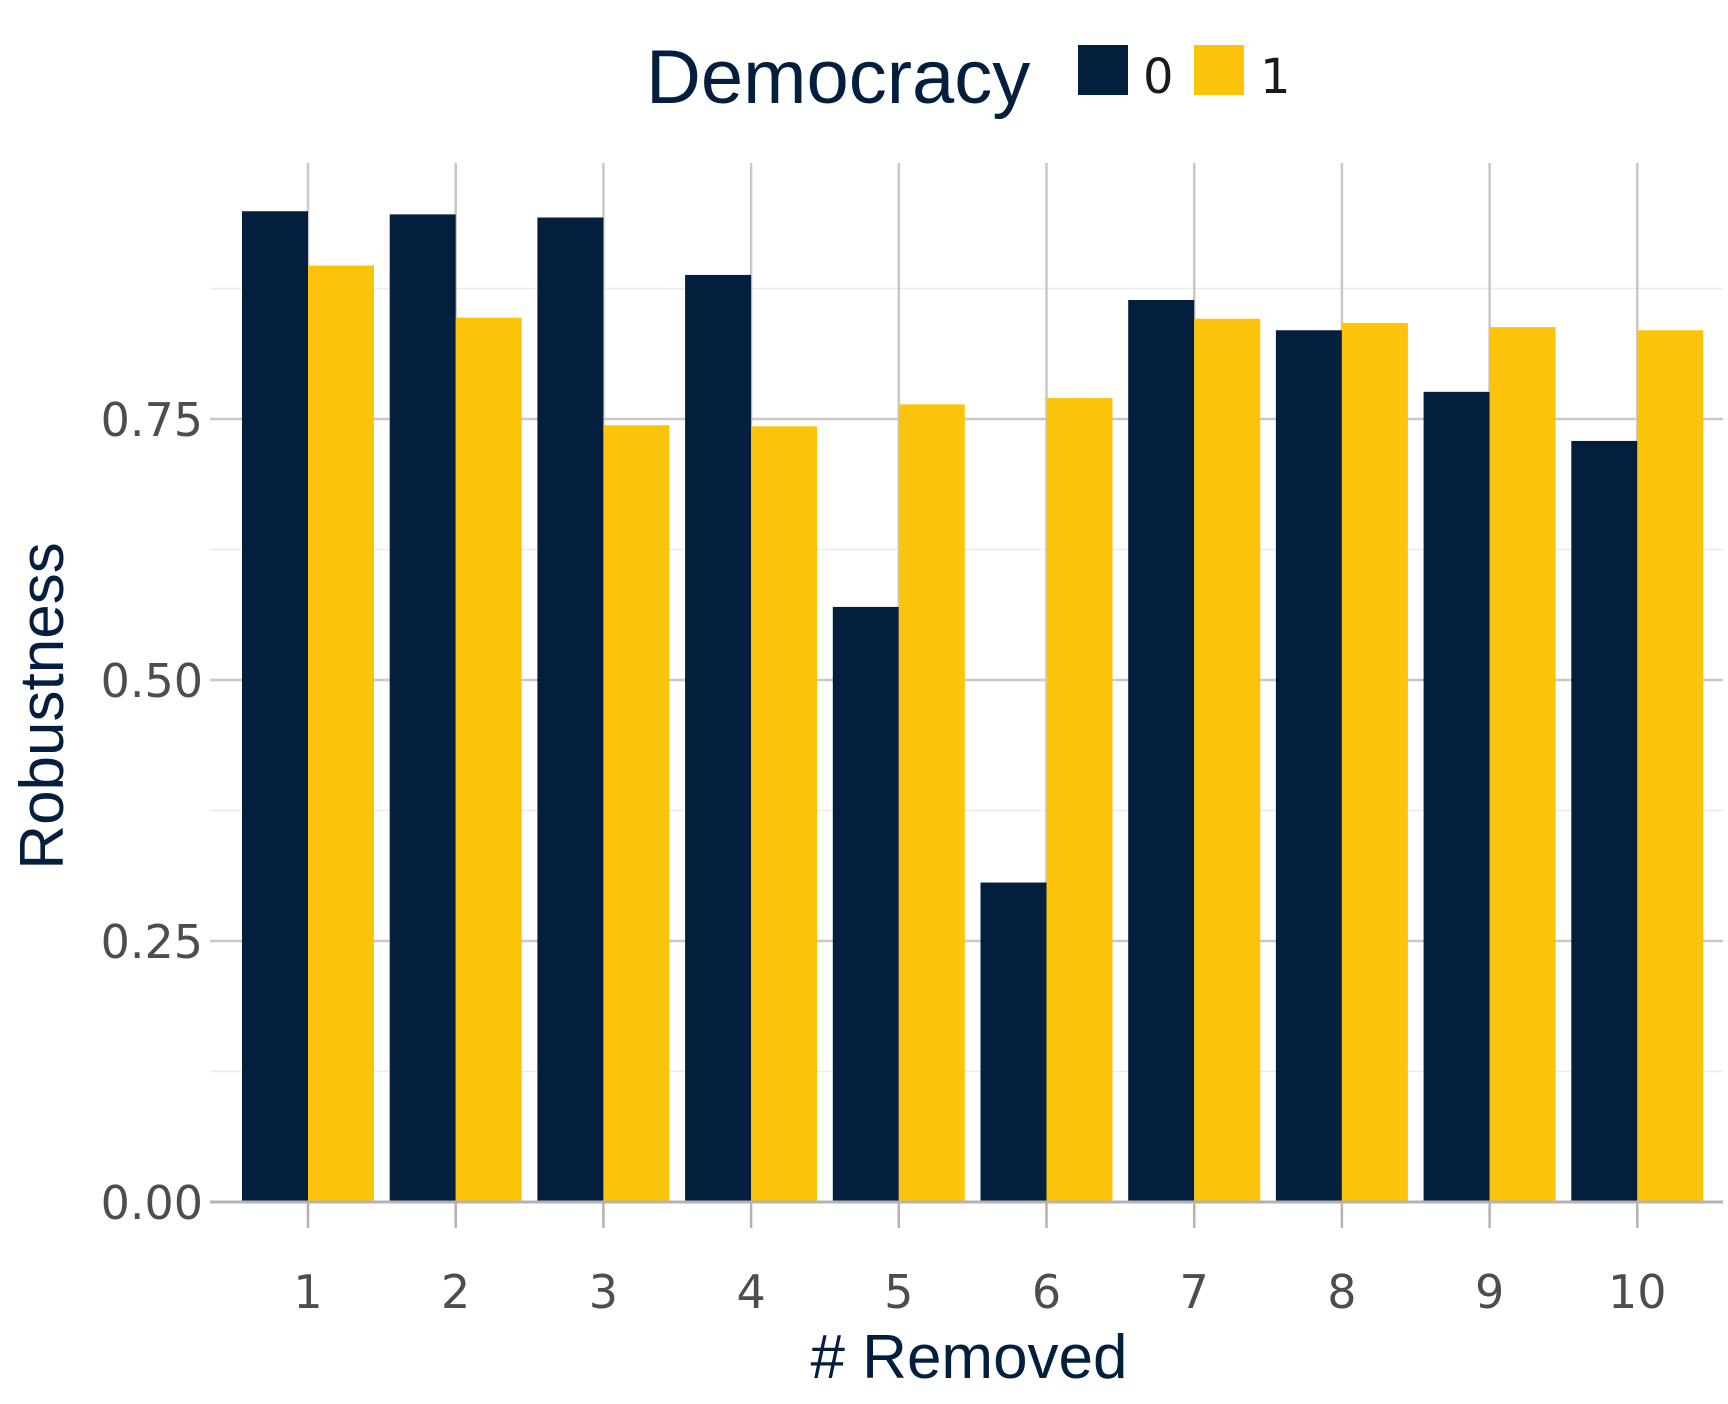 This screenshot has width=1728, height=1404. What do you see at coordinates (152, 1203) in the screenshot?
I see `y-tick-label: 0.00` at bounding box center [152, 1203].